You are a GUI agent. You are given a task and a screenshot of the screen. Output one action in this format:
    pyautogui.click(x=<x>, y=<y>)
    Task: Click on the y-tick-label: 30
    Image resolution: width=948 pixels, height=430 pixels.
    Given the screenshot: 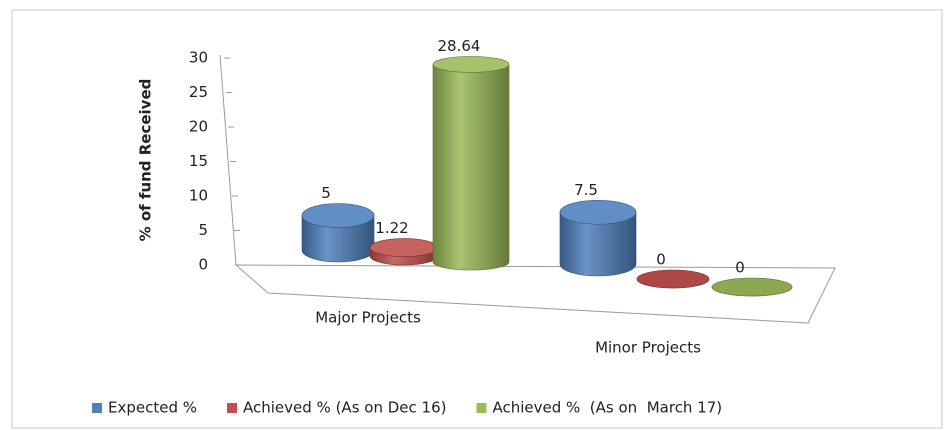 What is the action you would take?
    pyautogui.click(x=198, y=58)
    